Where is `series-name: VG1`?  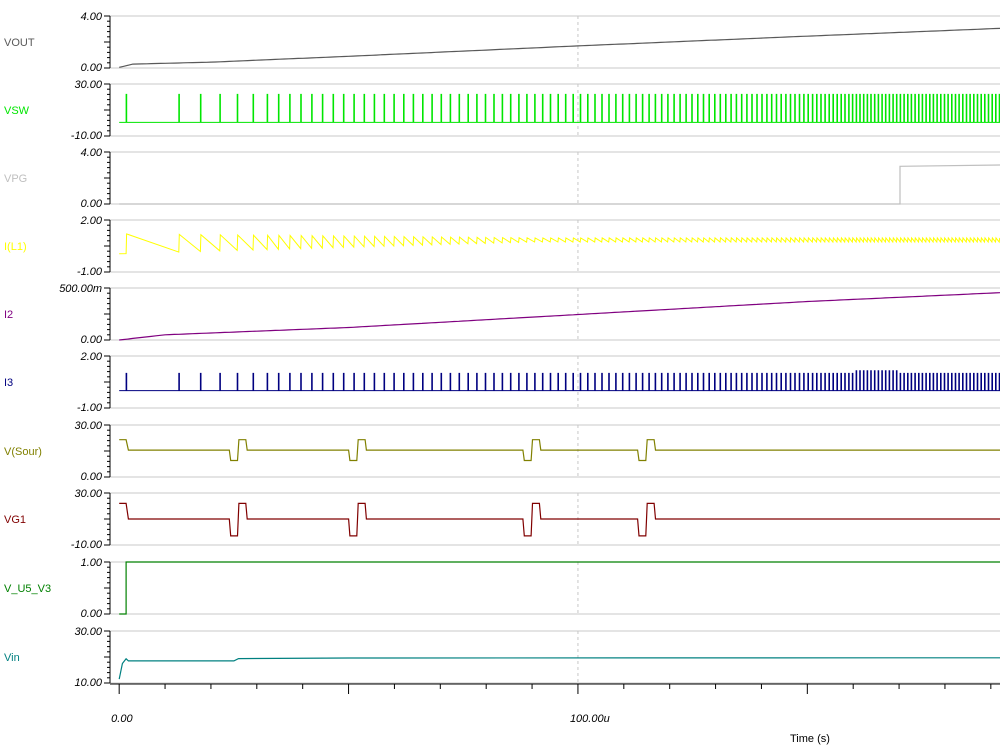 series-name: VG1 is located at coordinates (15, 520).